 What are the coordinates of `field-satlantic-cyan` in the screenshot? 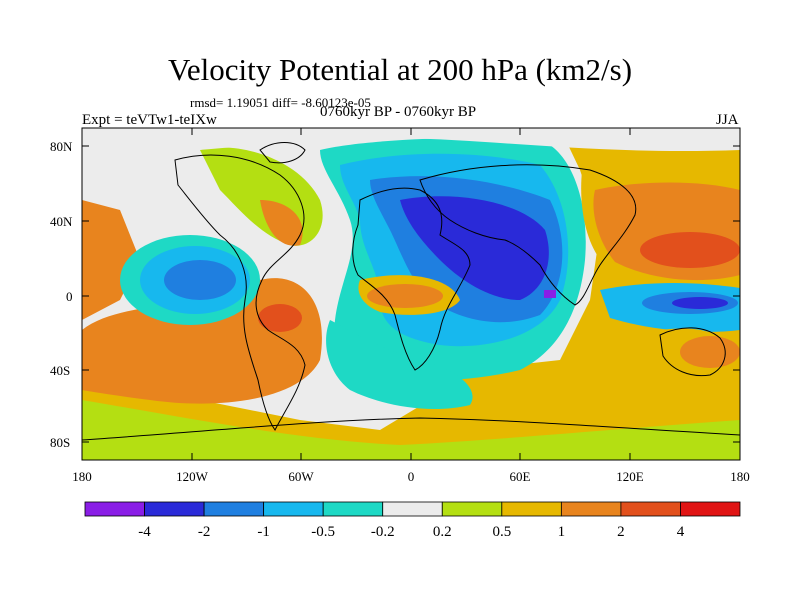 It's located at (399, 365).